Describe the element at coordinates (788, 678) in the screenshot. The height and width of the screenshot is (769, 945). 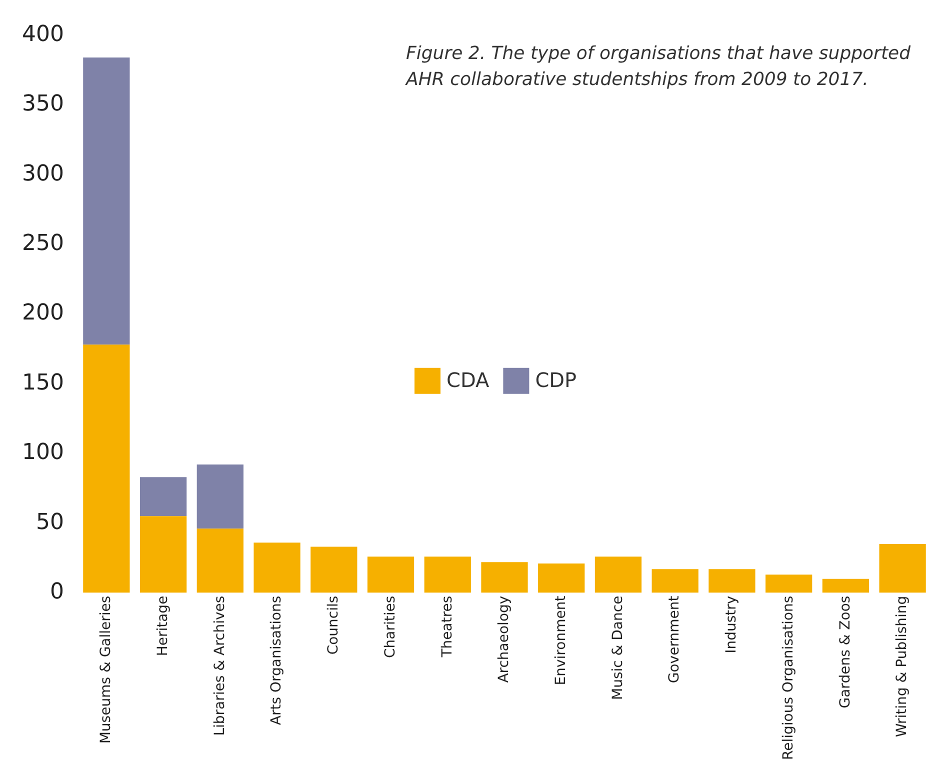
I see `x-tick-label: Religious Organisations` at that location.